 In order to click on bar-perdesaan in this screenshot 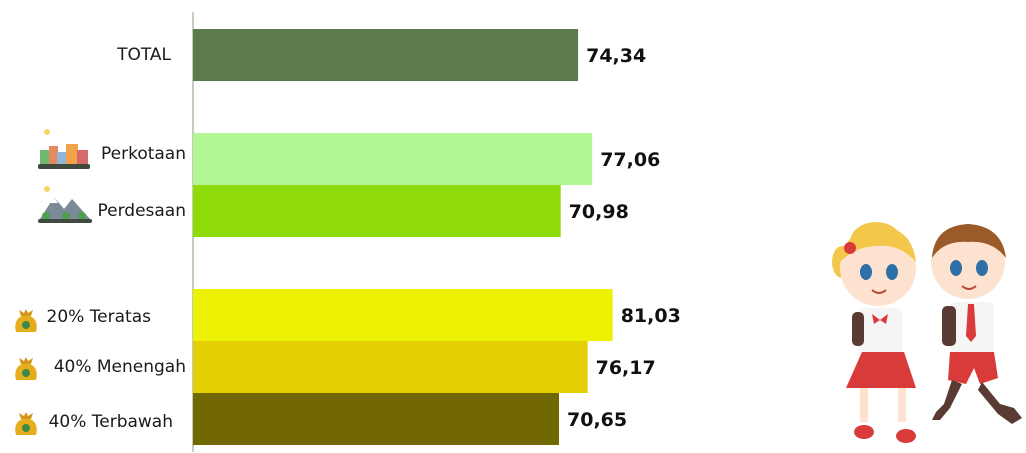, I will do `click(377, 211)`.